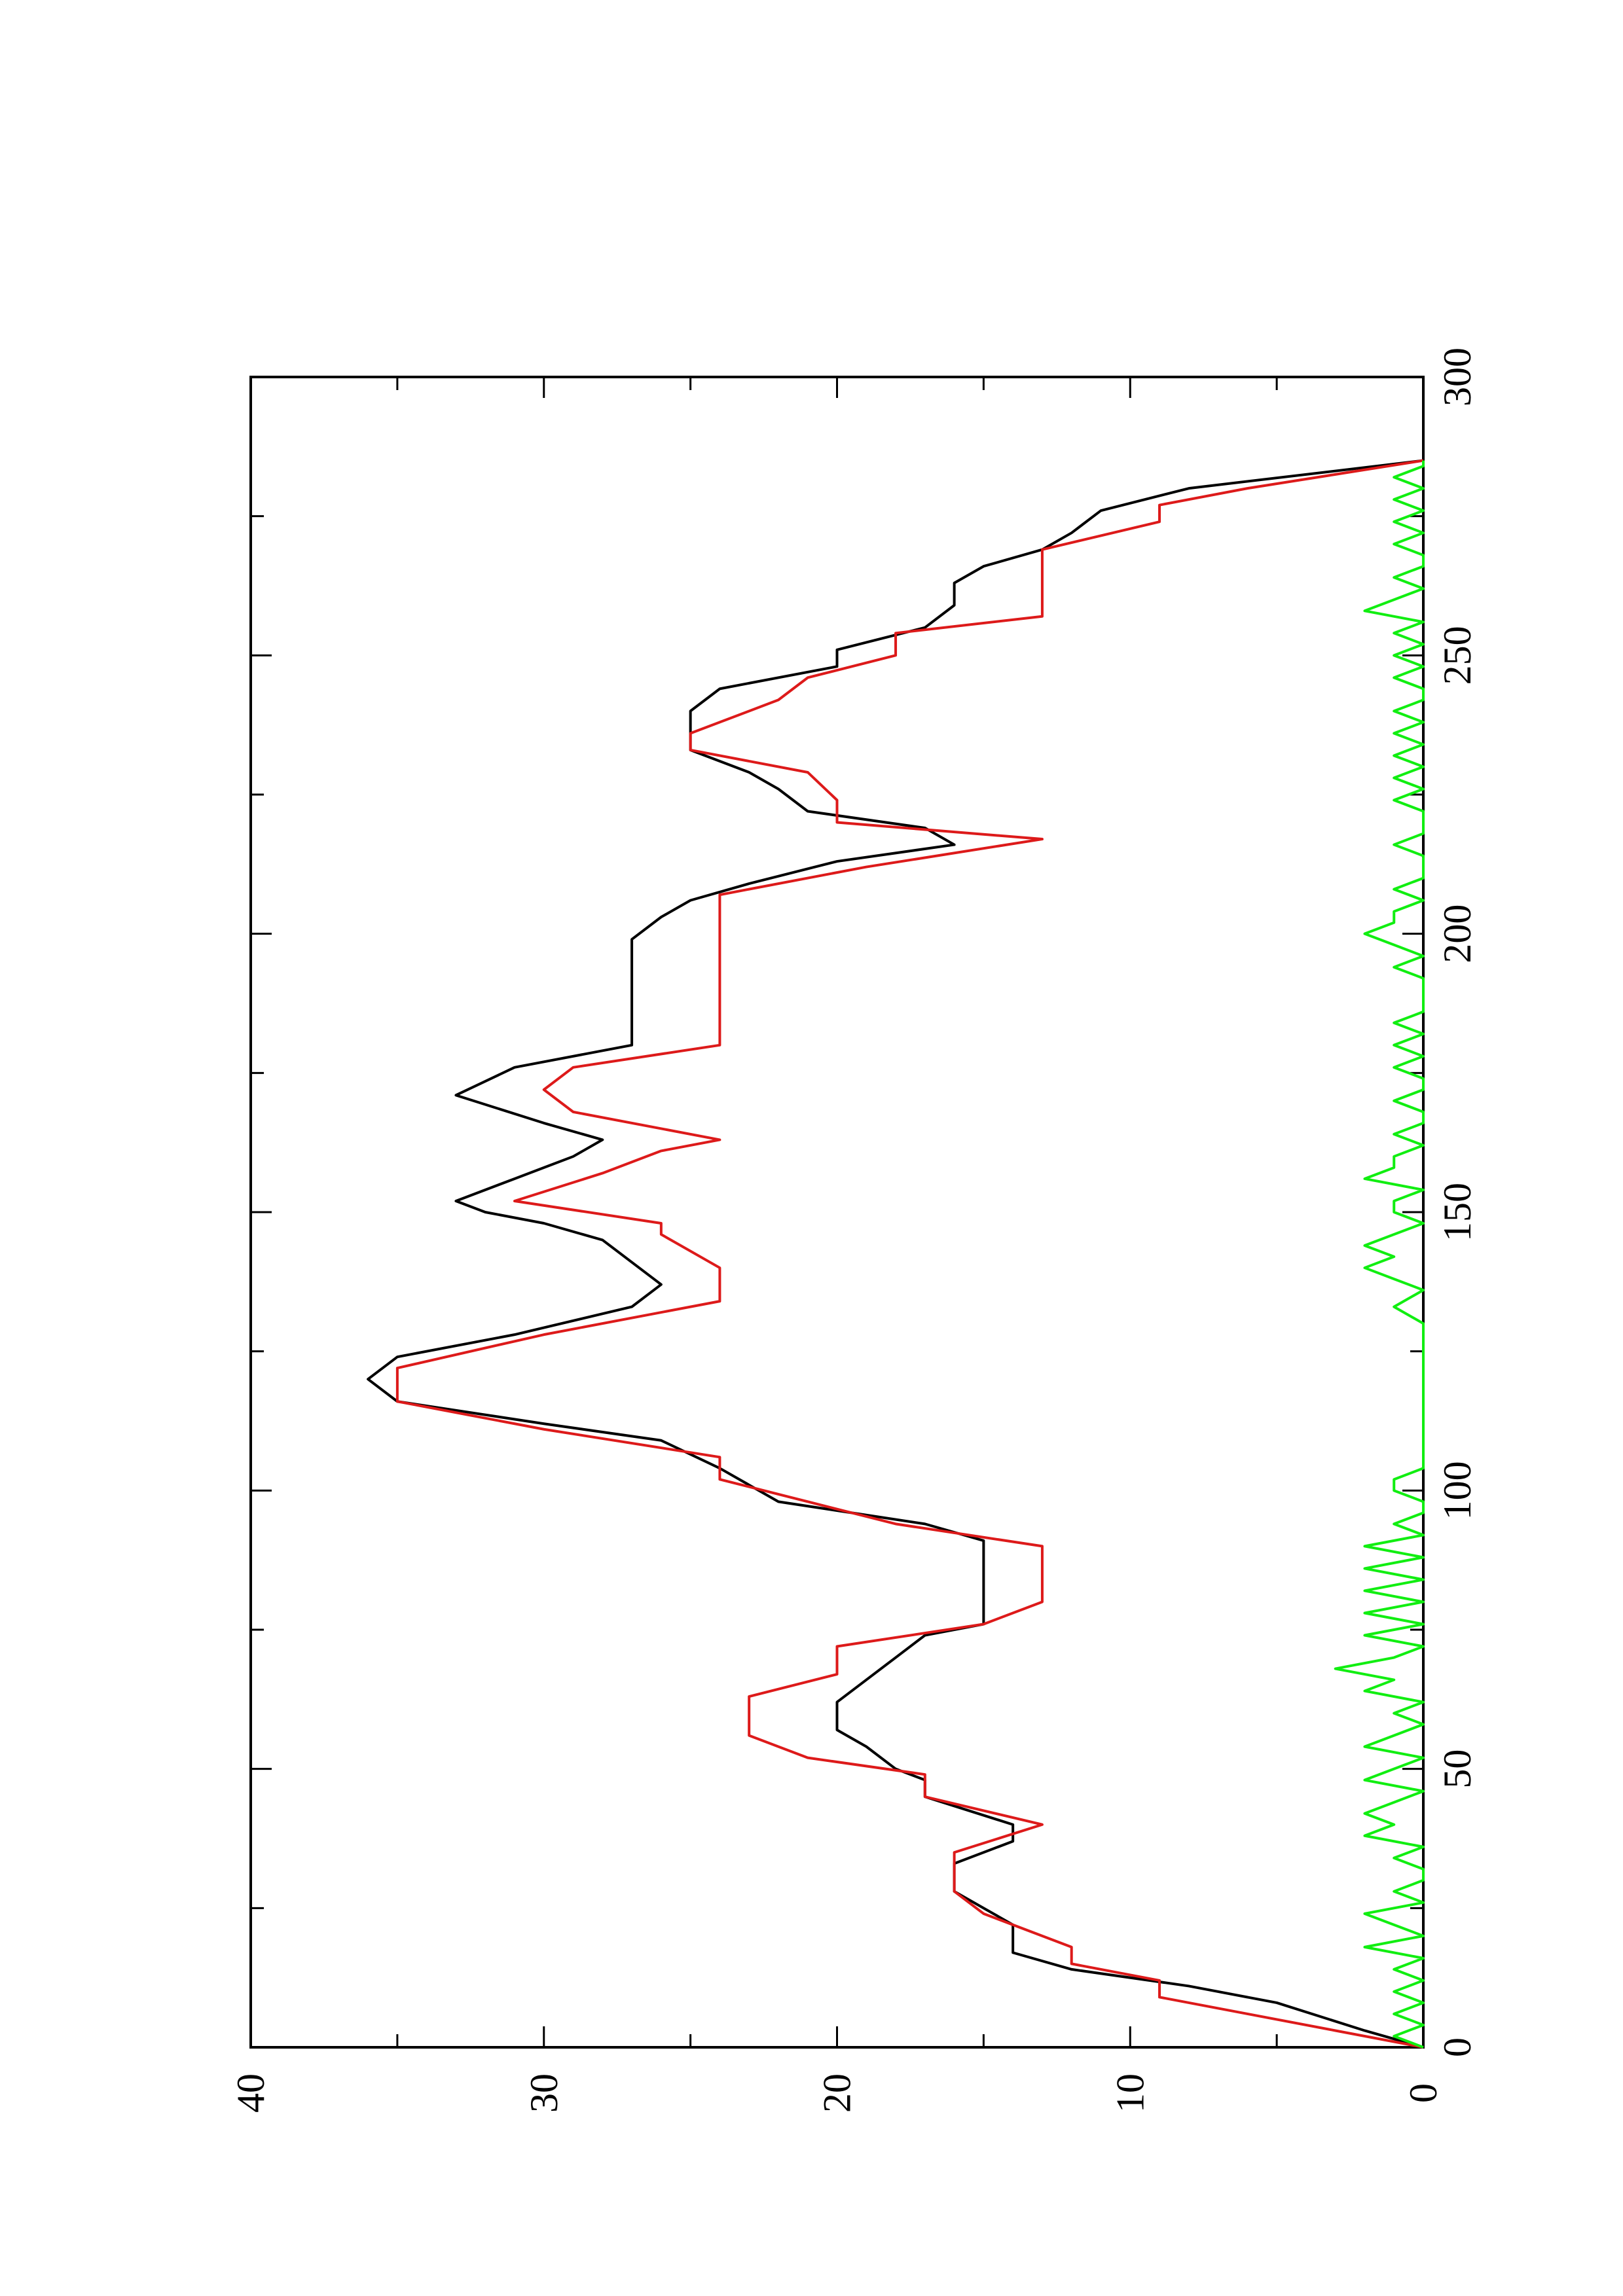 Image resolution: width=1623 pixels, height=2296 pixels. I want to click on y-tick-label: 0, so click(1423, 2093).